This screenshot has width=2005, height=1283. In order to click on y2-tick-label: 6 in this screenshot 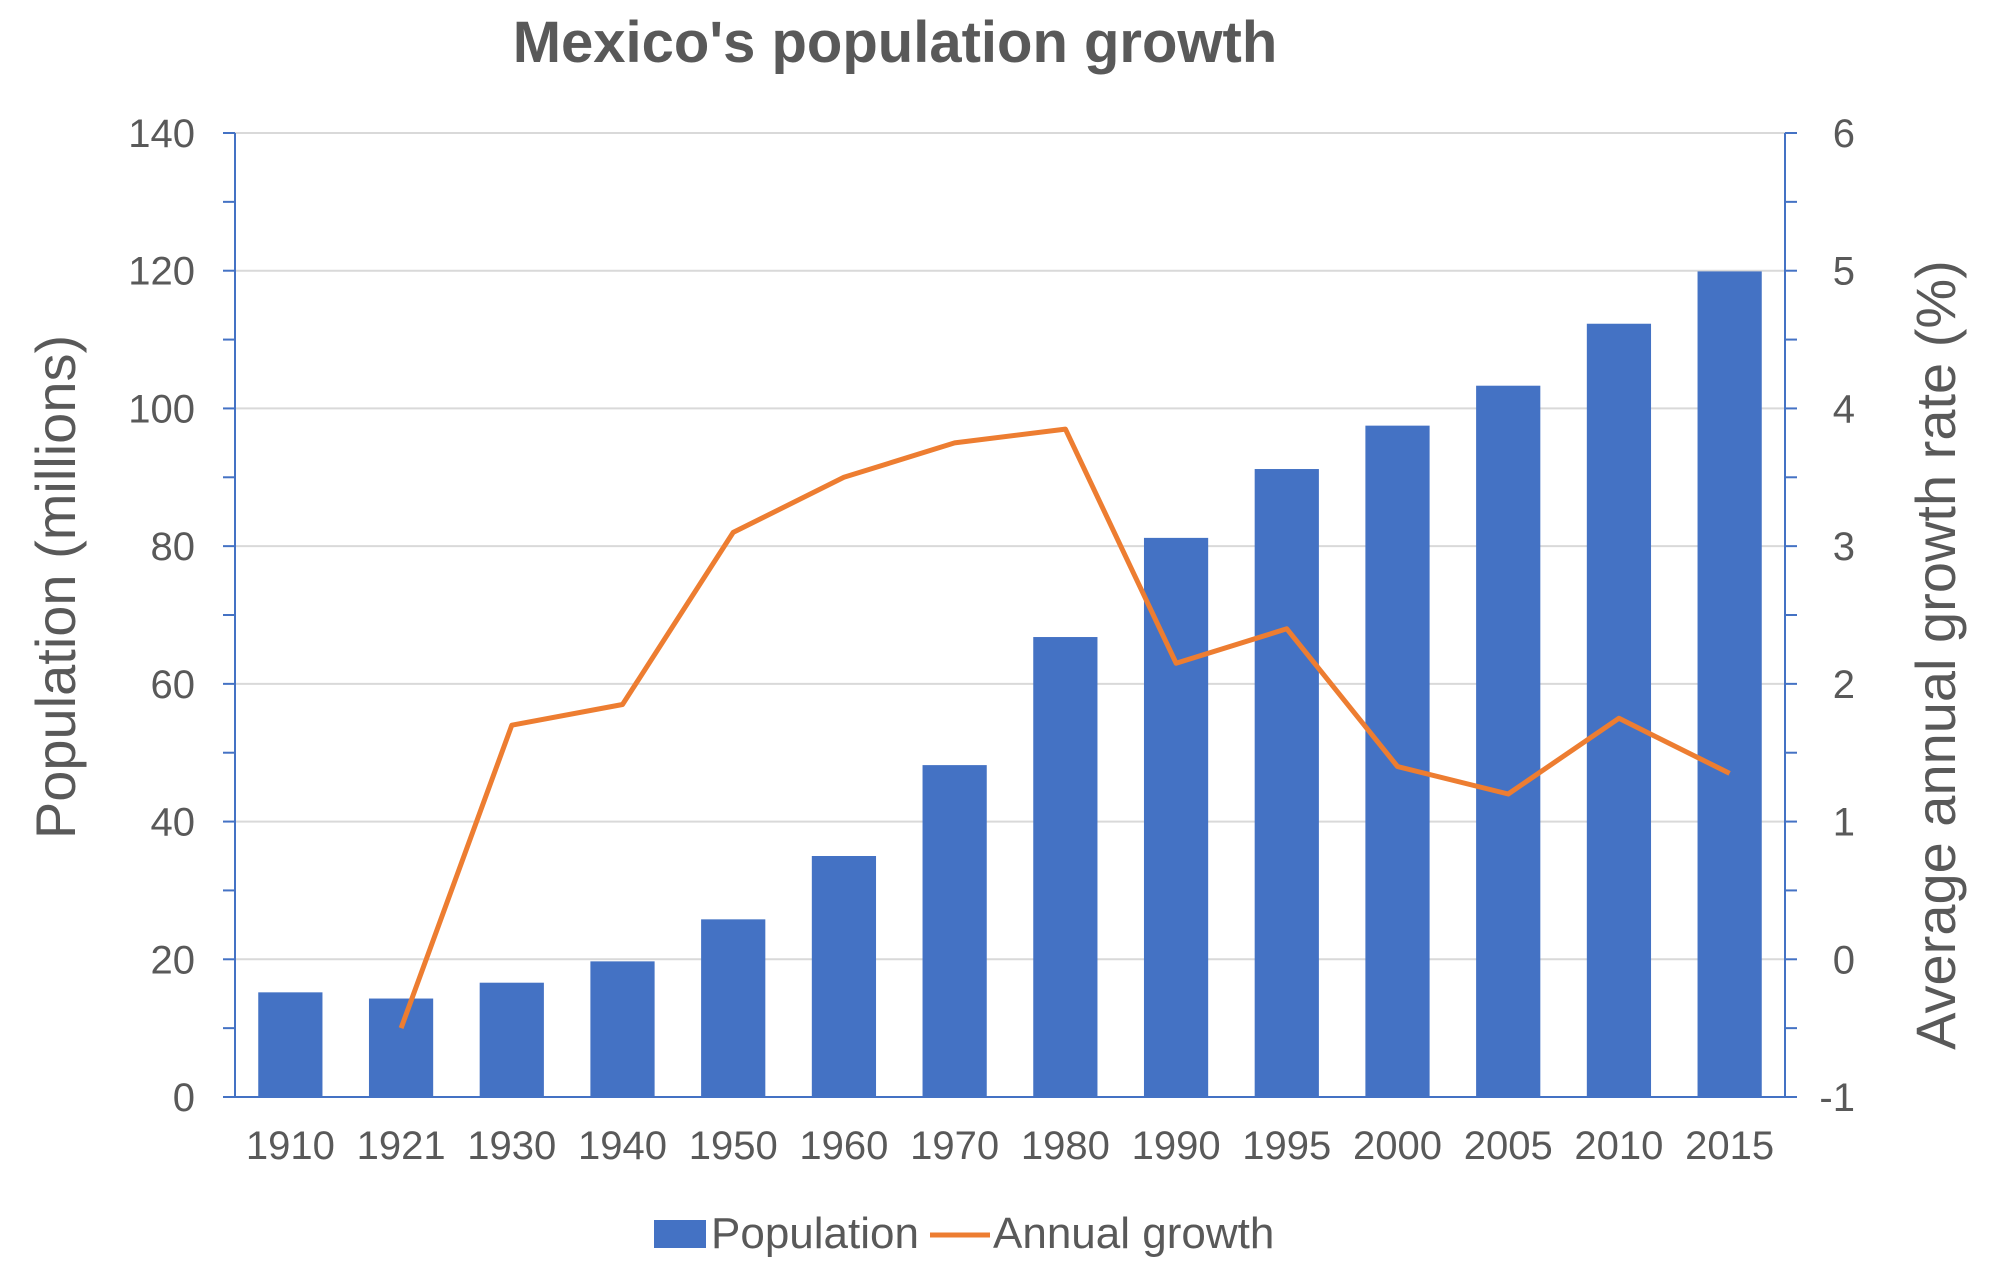, I will do `click(1844, 134)`.